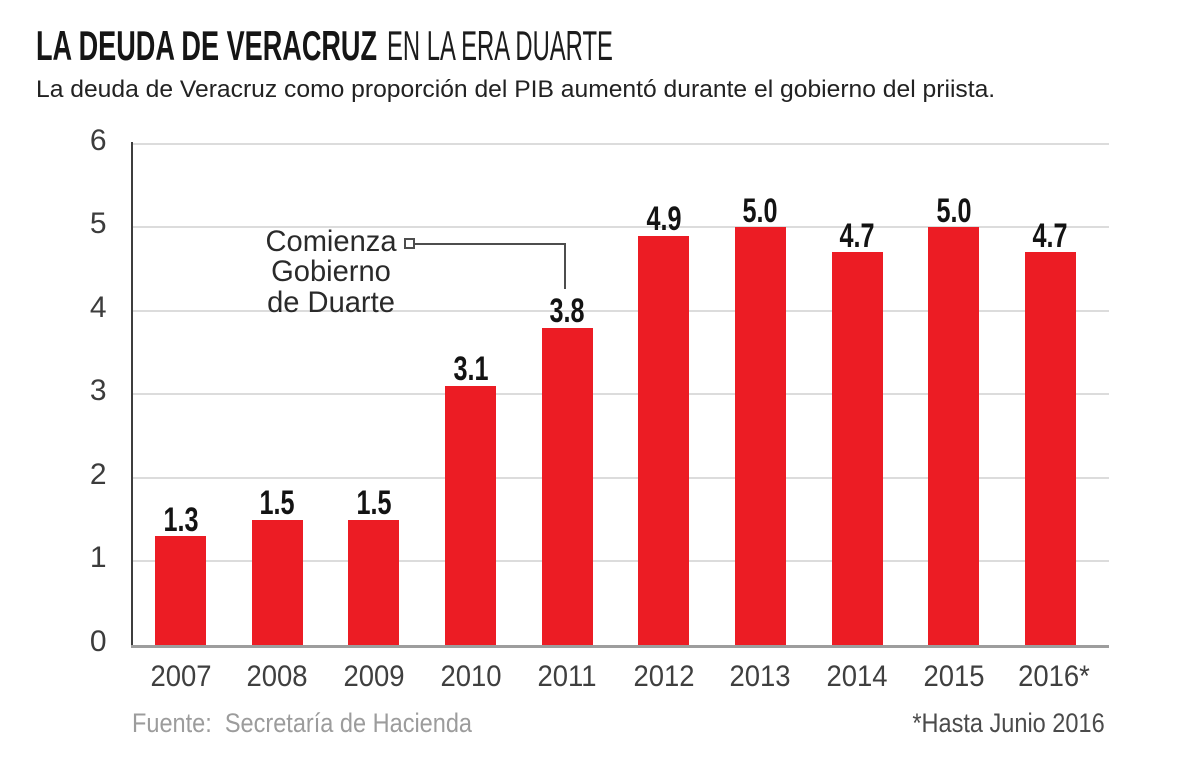 The height and width of the screenshot is (759, 1200). I want to click on annotation-marker, so click(409, 243).